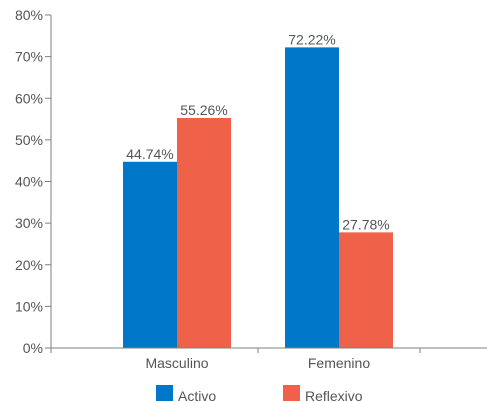 The height and width of the screenshot is (401, 487). I want to click on legend-label: Reflexivo, so click(334, 394).